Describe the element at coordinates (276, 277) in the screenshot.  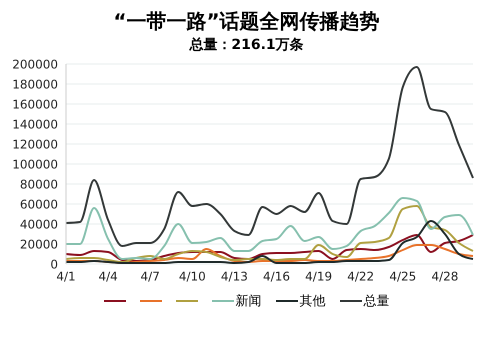
I see `x-tick-label: 4/16` at that location.